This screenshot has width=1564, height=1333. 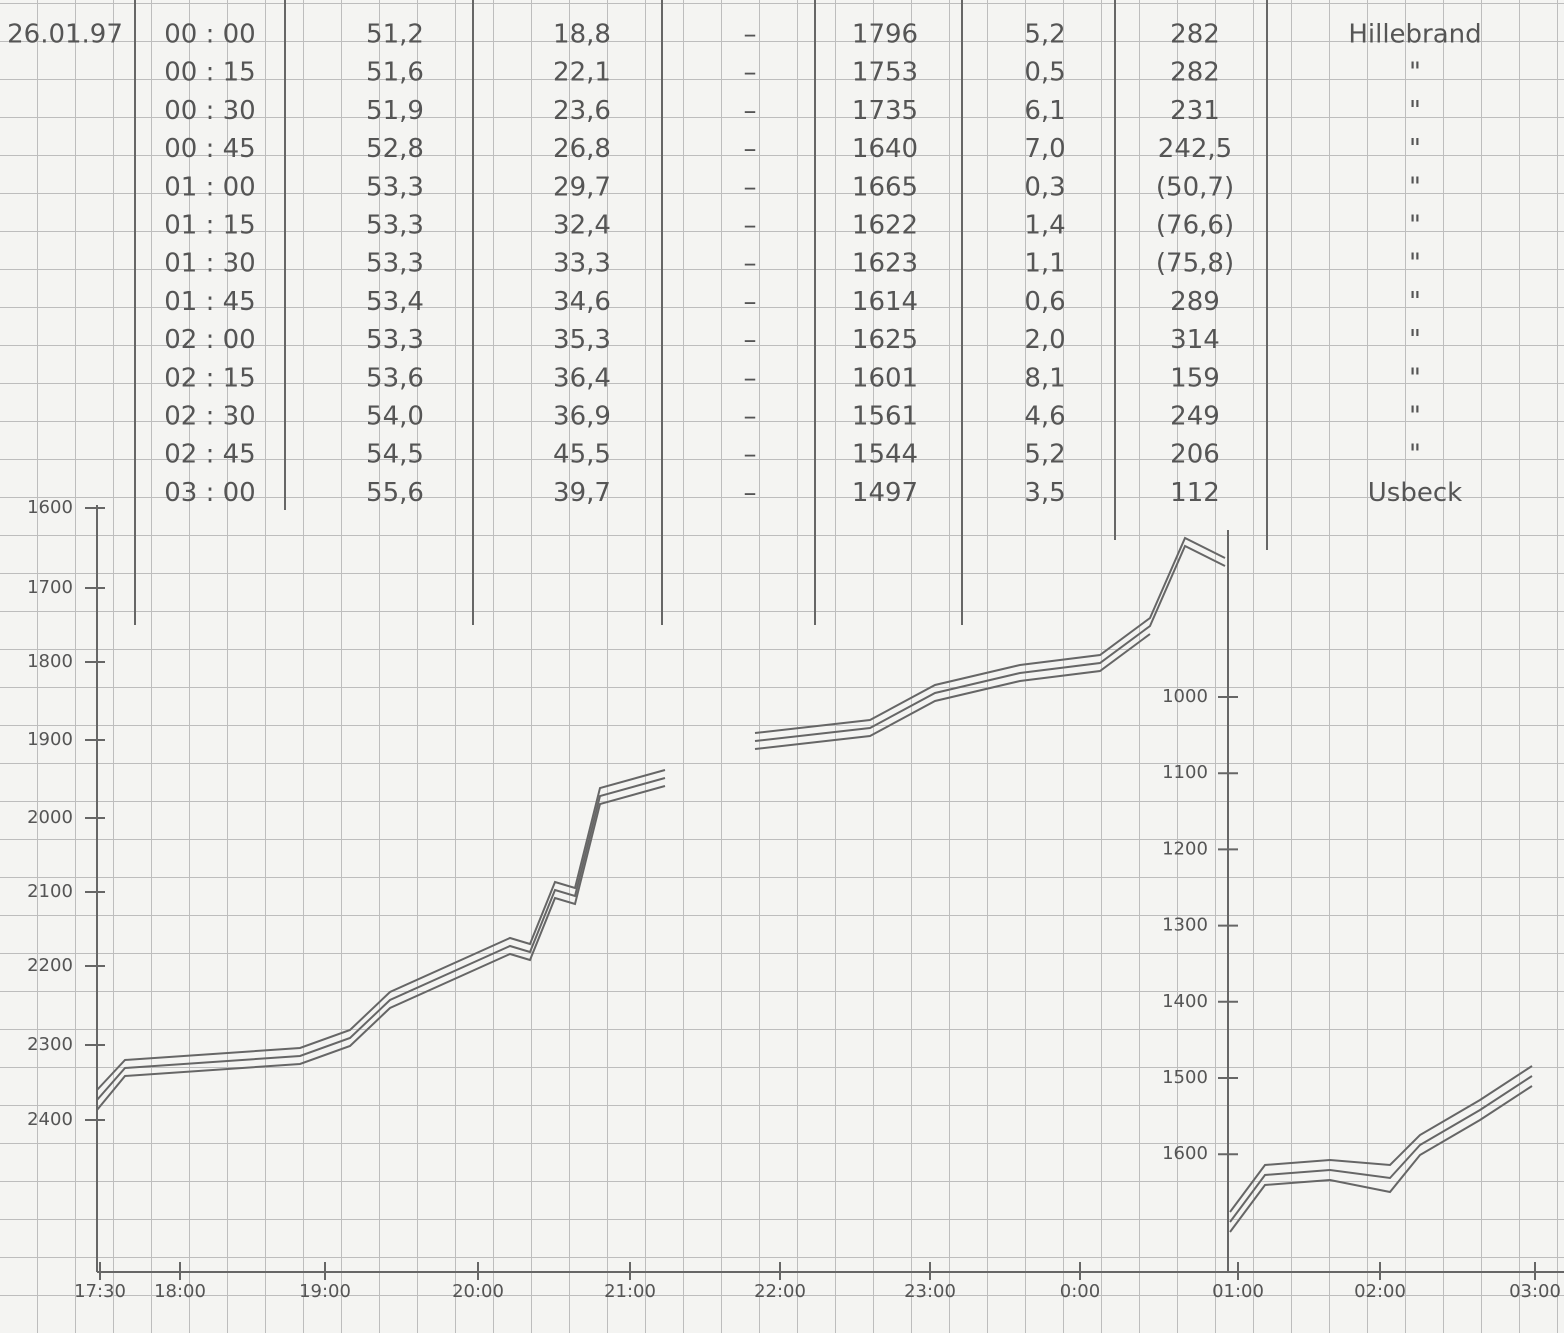 I want to click on value-cell: 4,6, so click(x=1044, y=417).